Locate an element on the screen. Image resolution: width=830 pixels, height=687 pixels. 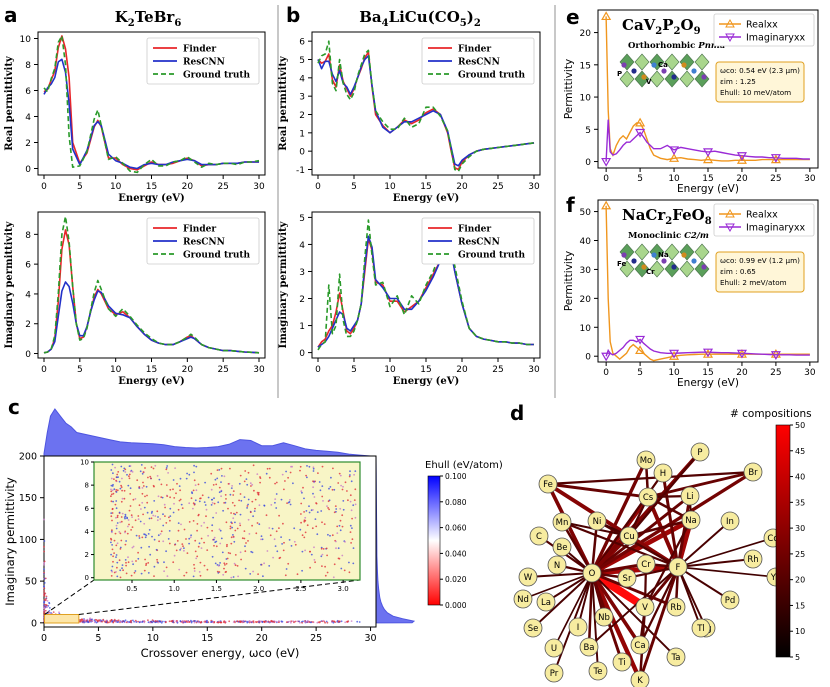
d-node-label-Rh: Rh is located at coordinates (752, 560).